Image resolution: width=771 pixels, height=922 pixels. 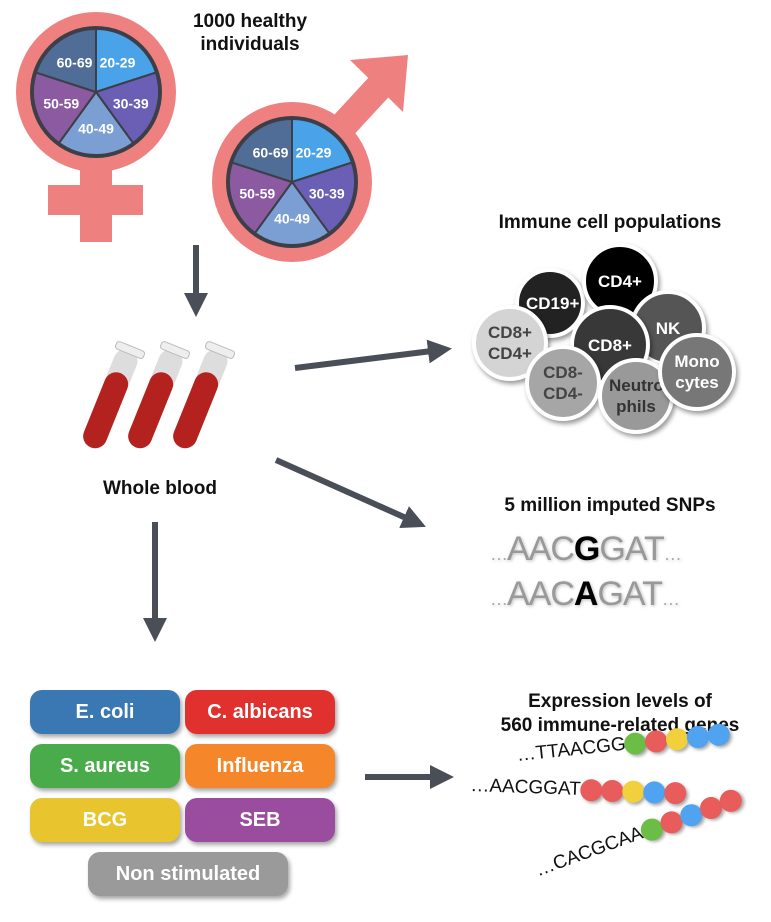 I want to click on cell-label: Mono cytes, so click(x=697, y=372).